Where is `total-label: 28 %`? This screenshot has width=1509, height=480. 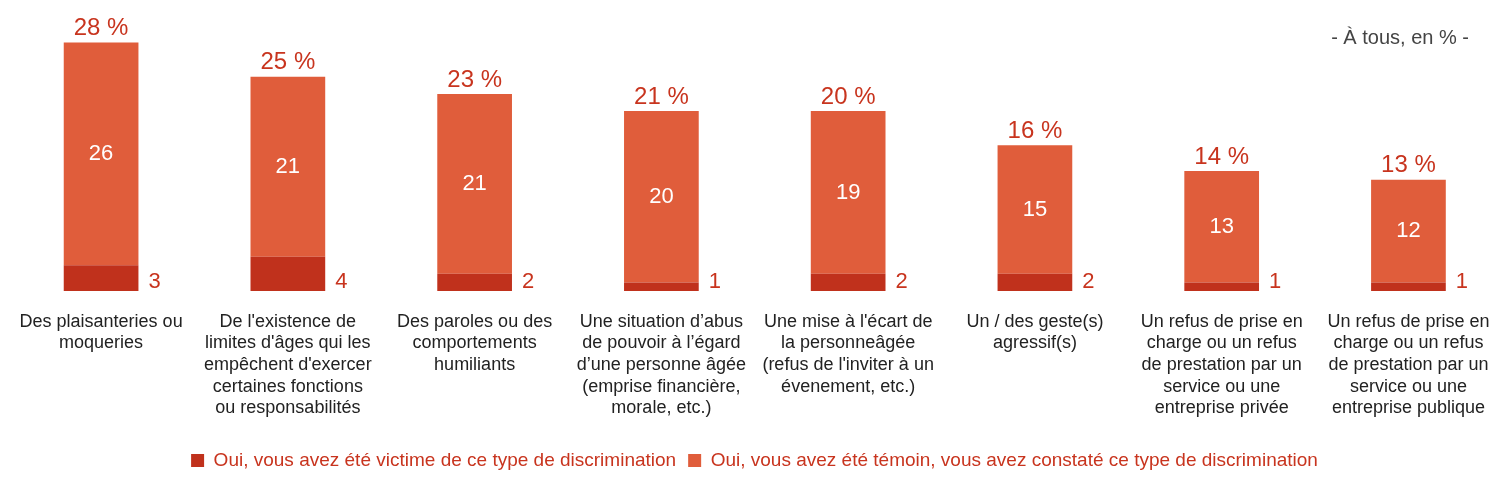
total-label: 28 % is located at coordinates (101, 27).